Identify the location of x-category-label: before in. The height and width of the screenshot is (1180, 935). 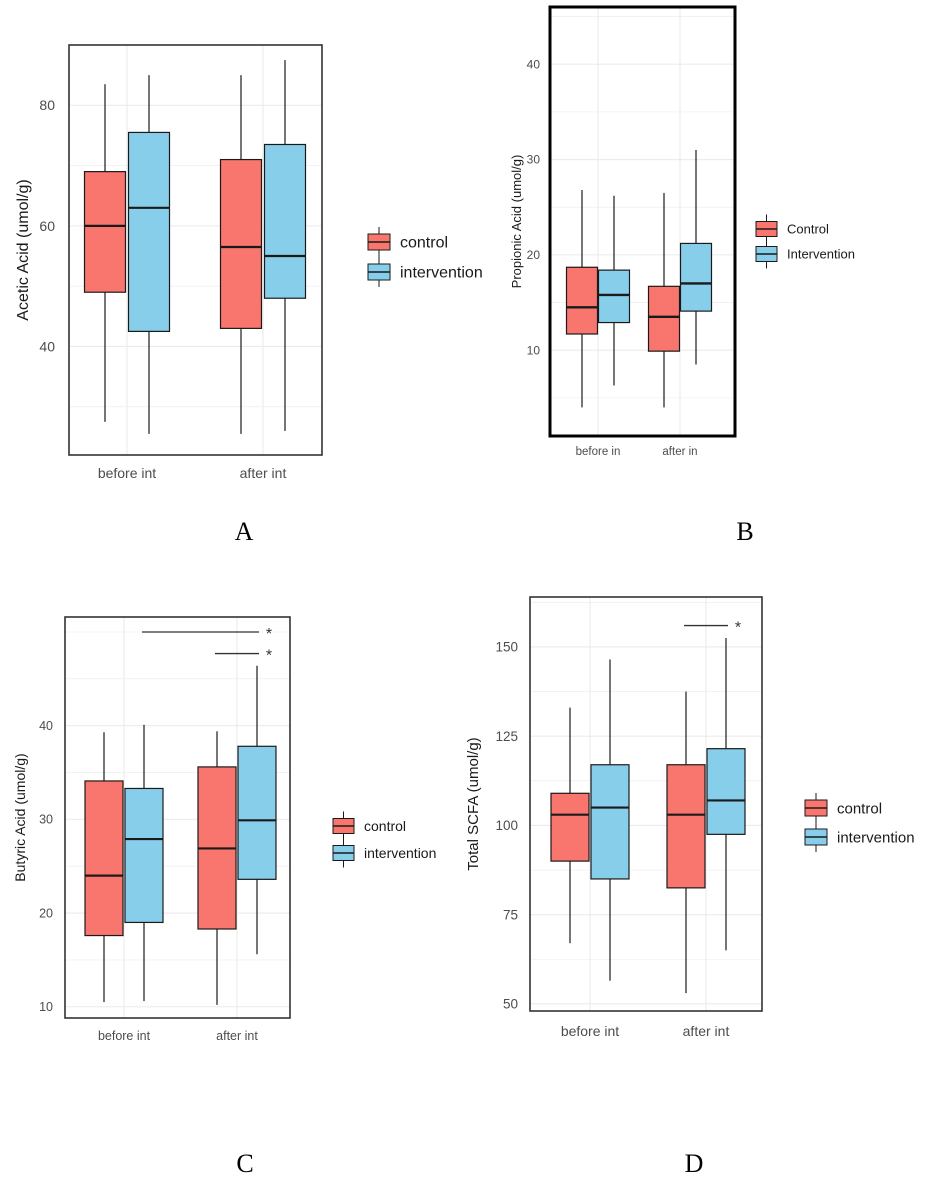
(598, 452).